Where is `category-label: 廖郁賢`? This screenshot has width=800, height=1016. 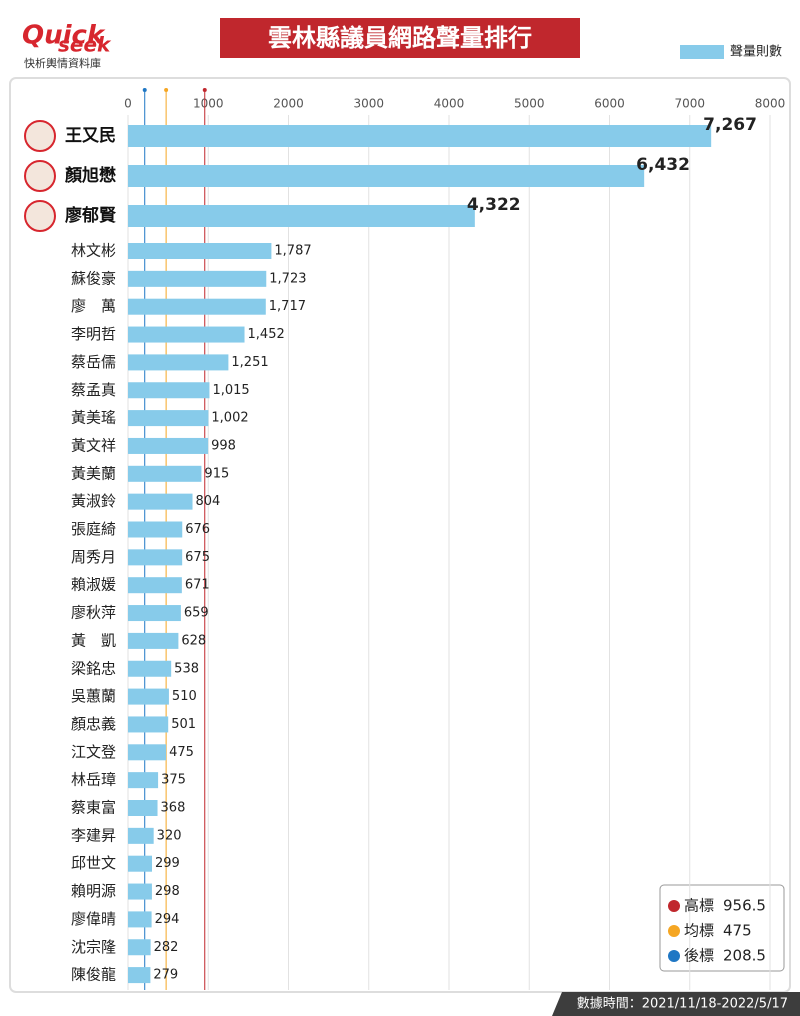 category-label: 廖郁賢 is located at coordinates (91, 215).